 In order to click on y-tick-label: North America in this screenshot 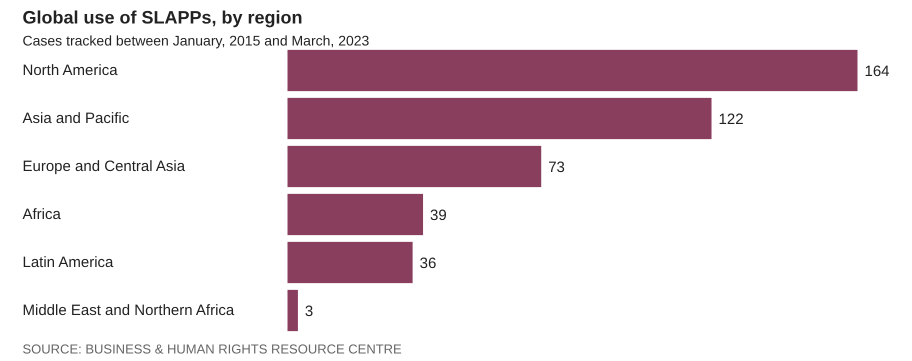, I will do `click(70, 70)`.